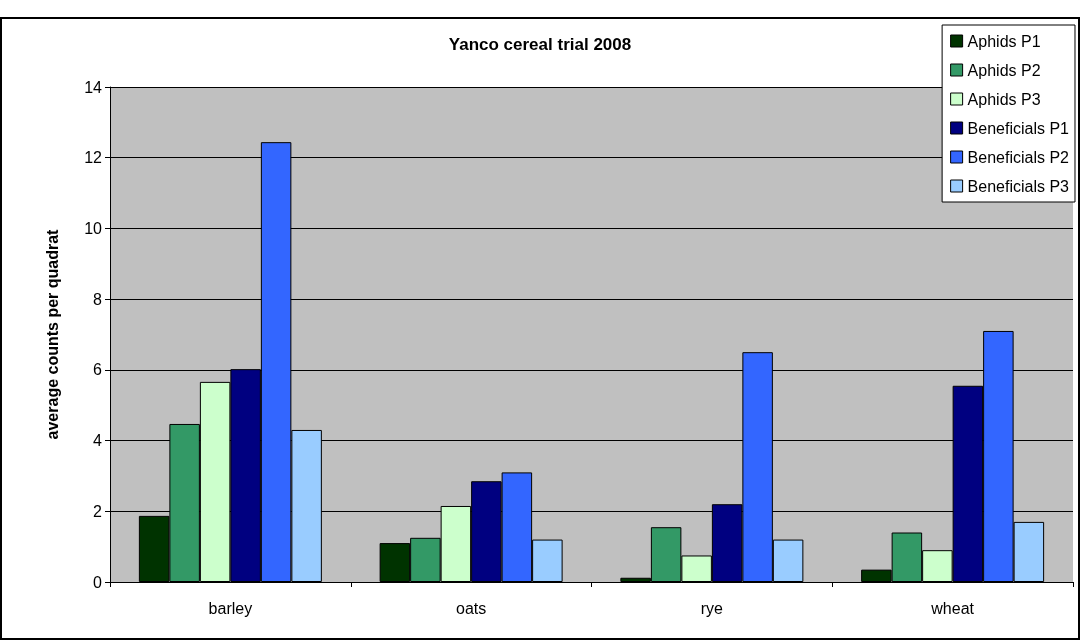 This screenshot has width=1081, height=641. Describe the element at coordinates (230, 608) in the screenshot. I see `x-tick-label: barley` at that location.